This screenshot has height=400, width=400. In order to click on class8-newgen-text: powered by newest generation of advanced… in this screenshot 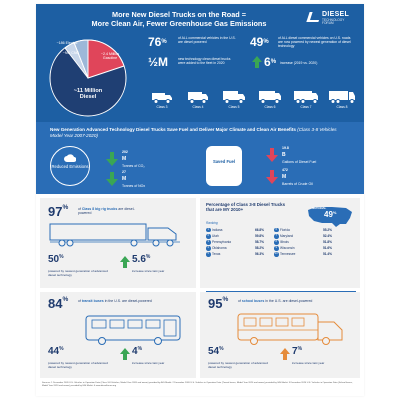, I will do `click(78, 273)`.